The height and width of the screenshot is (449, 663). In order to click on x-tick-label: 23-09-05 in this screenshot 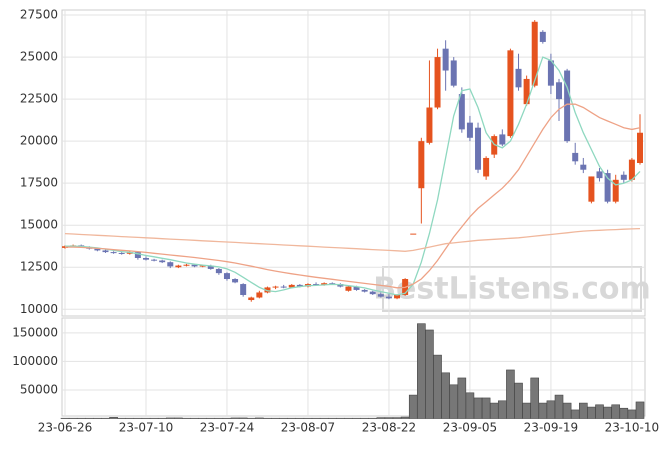, I will do `click(470, 428)`.